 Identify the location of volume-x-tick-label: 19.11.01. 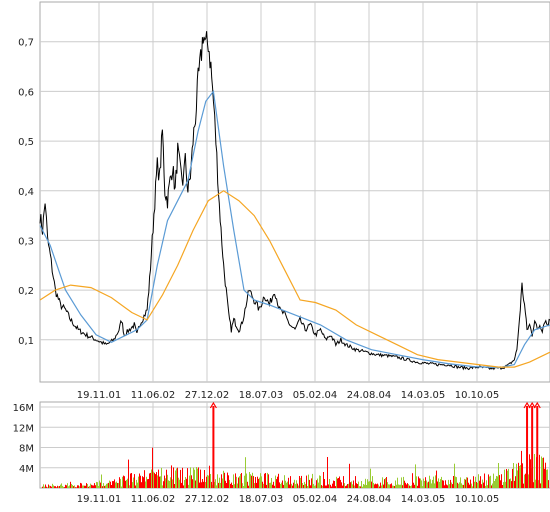
(99, 499).